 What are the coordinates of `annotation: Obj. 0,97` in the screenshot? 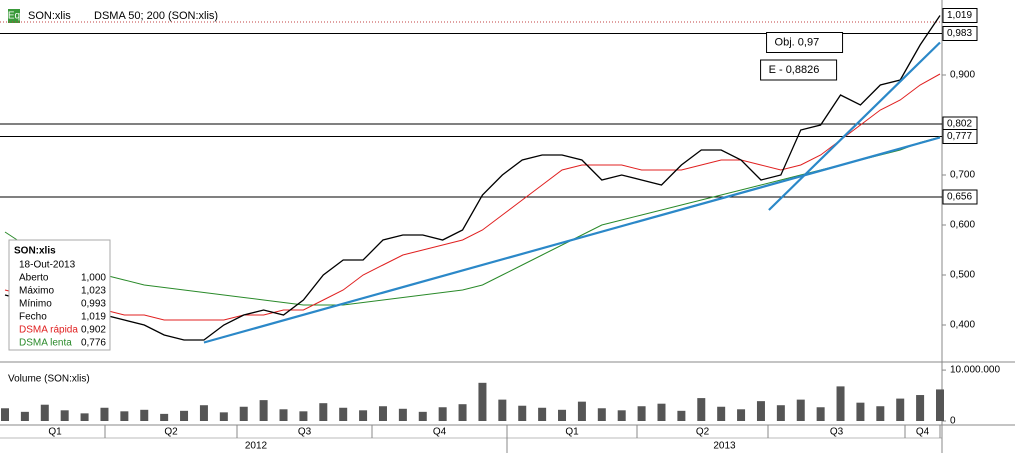 It's located at (797, 42).